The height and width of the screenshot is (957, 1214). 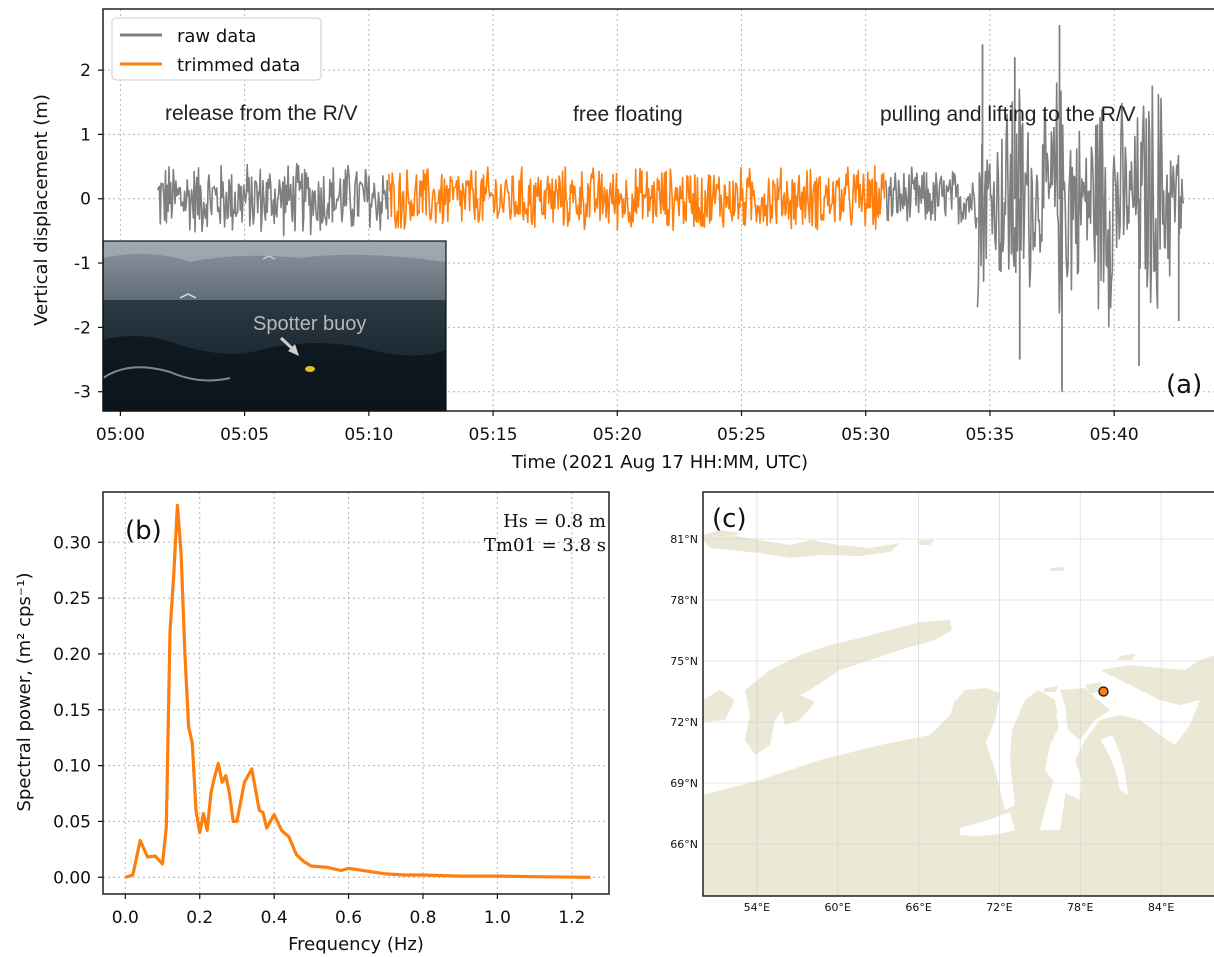 I want to click on lat-tick-label: 66°N, so click(x=684, y=844).